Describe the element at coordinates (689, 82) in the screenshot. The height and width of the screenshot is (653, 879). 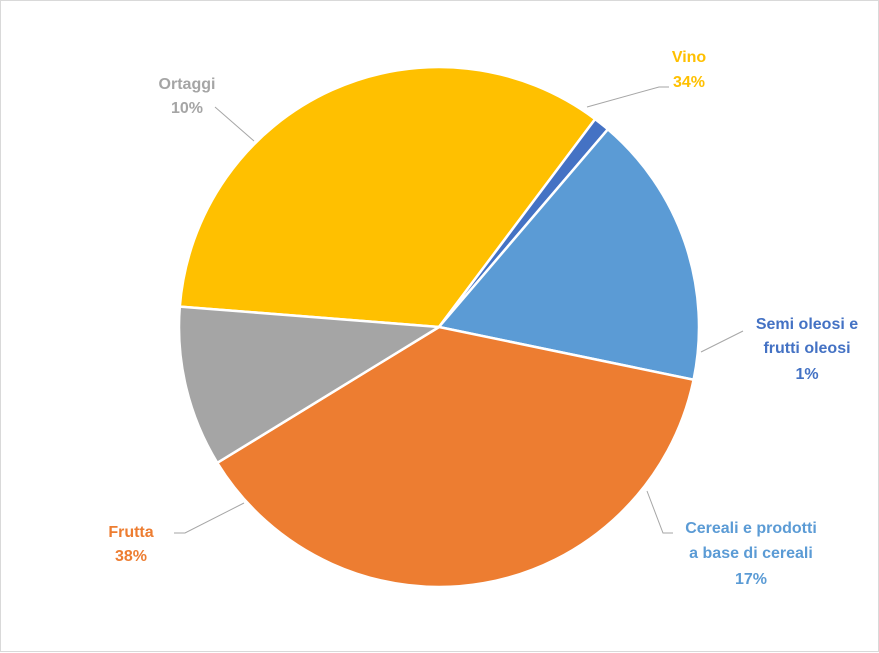
I see `data-label-line: 34%` at that location.